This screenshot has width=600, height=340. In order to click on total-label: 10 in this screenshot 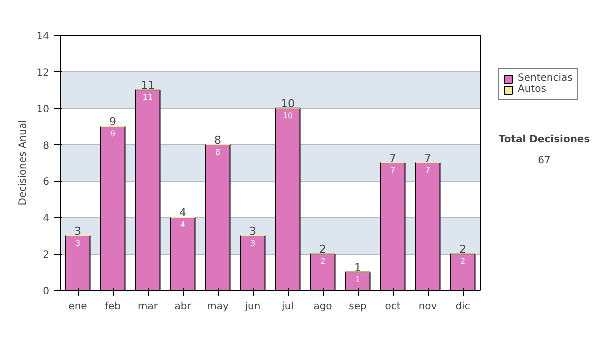, I will do `click(288, 103)`.